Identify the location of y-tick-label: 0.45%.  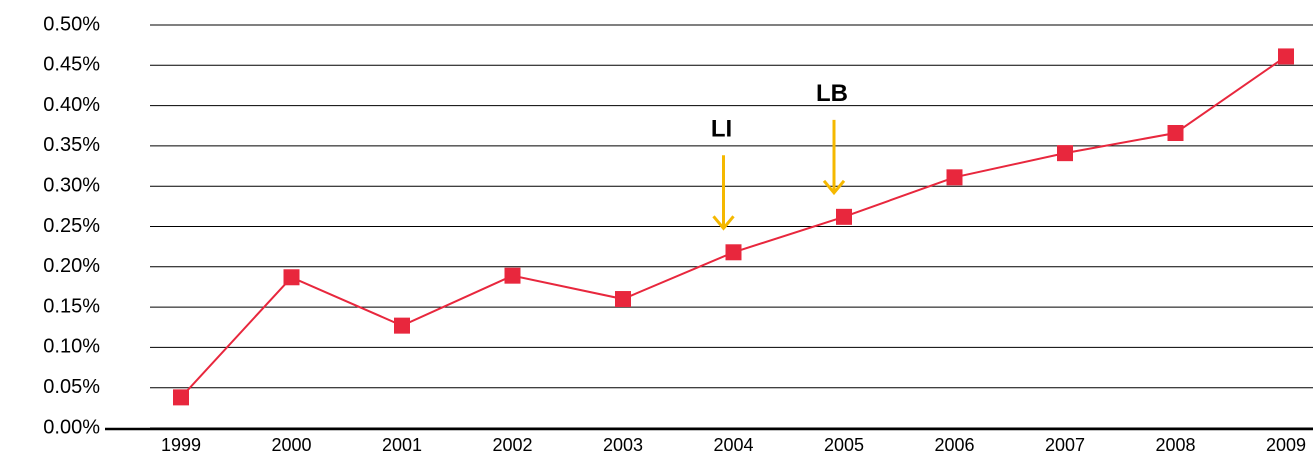
(71, 65).